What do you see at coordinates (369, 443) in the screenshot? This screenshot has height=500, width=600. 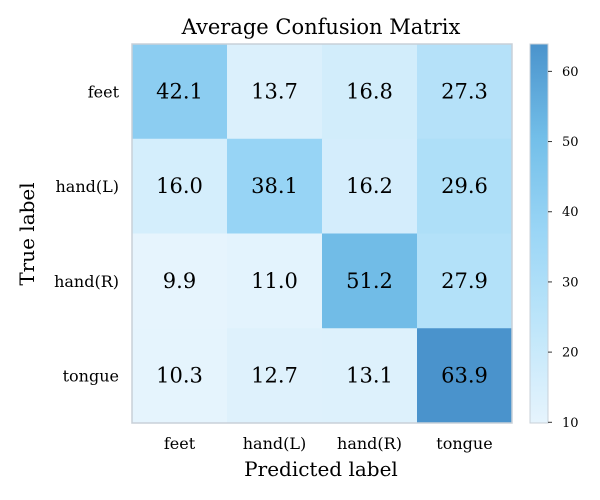 I see `x-tick-label-2: hand(R)` at bounding box center [369, 443].